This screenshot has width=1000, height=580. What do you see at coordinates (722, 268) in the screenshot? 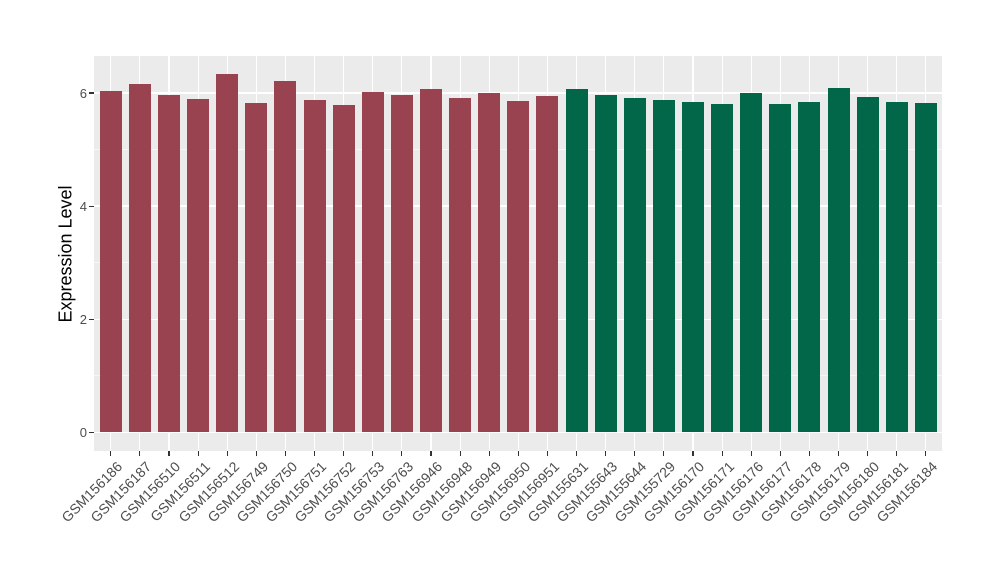
I see `bar-GSM156171` at bounding box center [722, 268].